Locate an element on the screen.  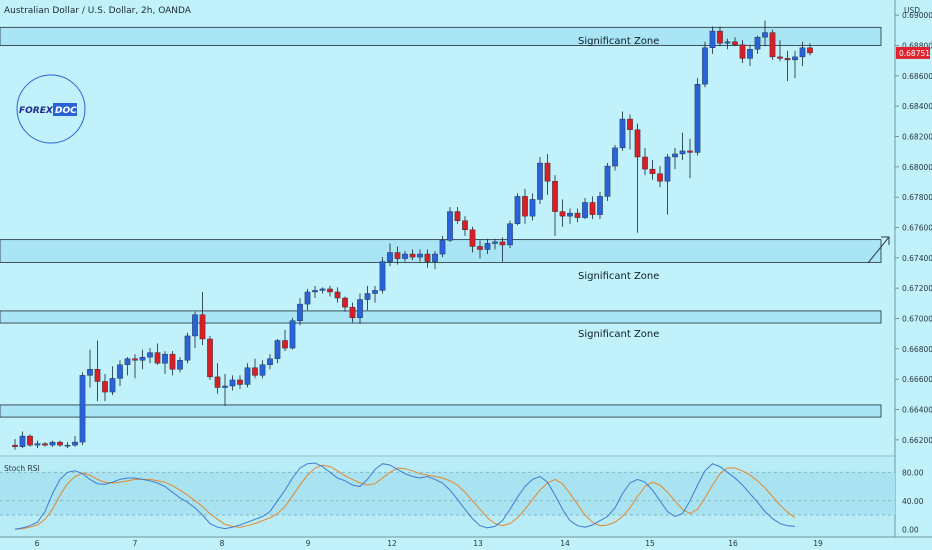
trend-arrow-icon is located at coordinates (878, 250).